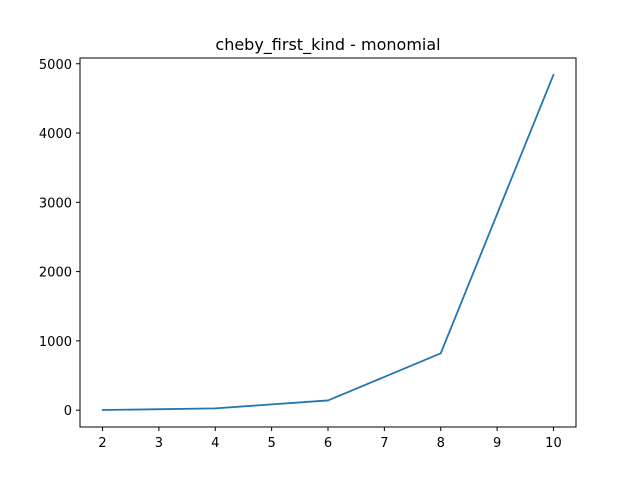  I want to click on y-tick-label: 4000, so click(55, 134).